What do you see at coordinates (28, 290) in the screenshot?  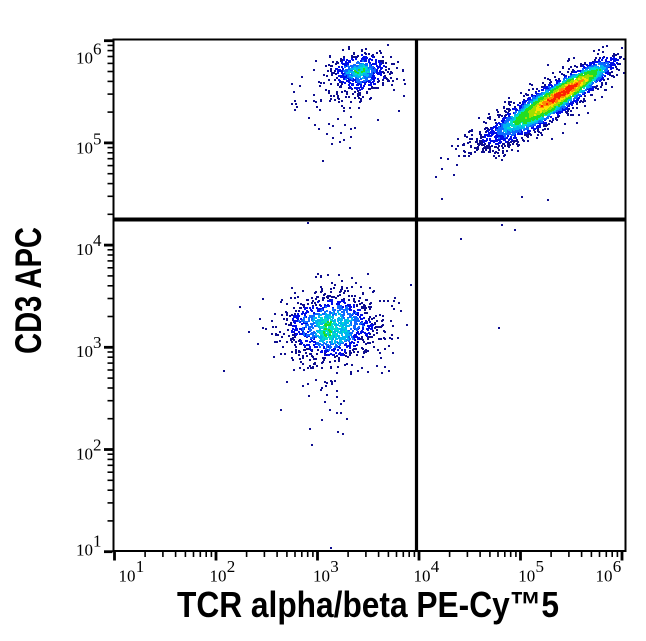 I see `svg-text: CD3 APC` at bounding box center [28, 290].